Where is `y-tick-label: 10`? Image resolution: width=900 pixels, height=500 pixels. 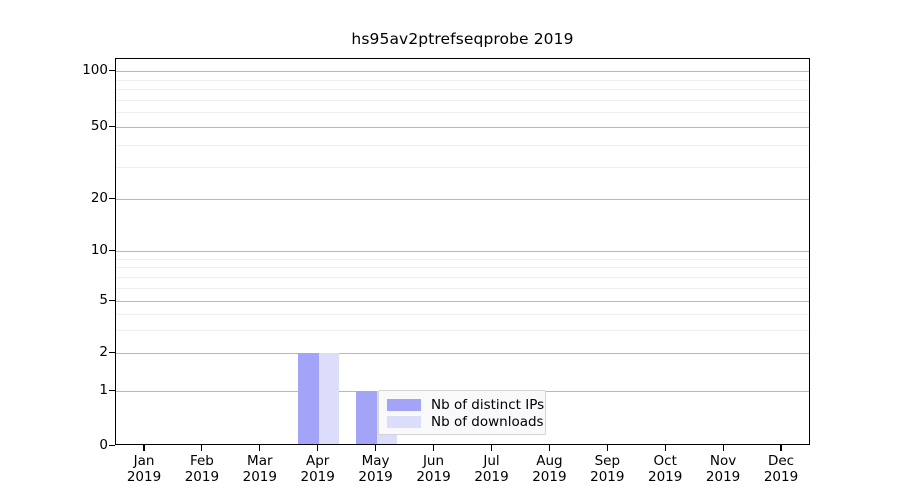 y-tick-label: 10 is located at coordinates (99, 250).